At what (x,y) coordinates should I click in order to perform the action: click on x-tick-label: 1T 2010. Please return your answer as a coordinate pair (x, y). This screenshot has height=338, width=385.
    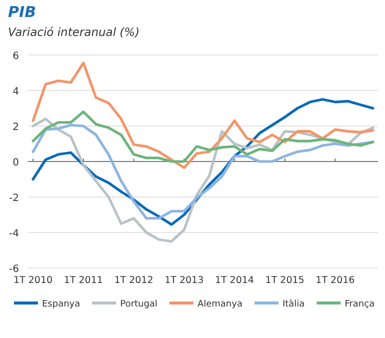
    Looking at the image, I should click on (33, 280).